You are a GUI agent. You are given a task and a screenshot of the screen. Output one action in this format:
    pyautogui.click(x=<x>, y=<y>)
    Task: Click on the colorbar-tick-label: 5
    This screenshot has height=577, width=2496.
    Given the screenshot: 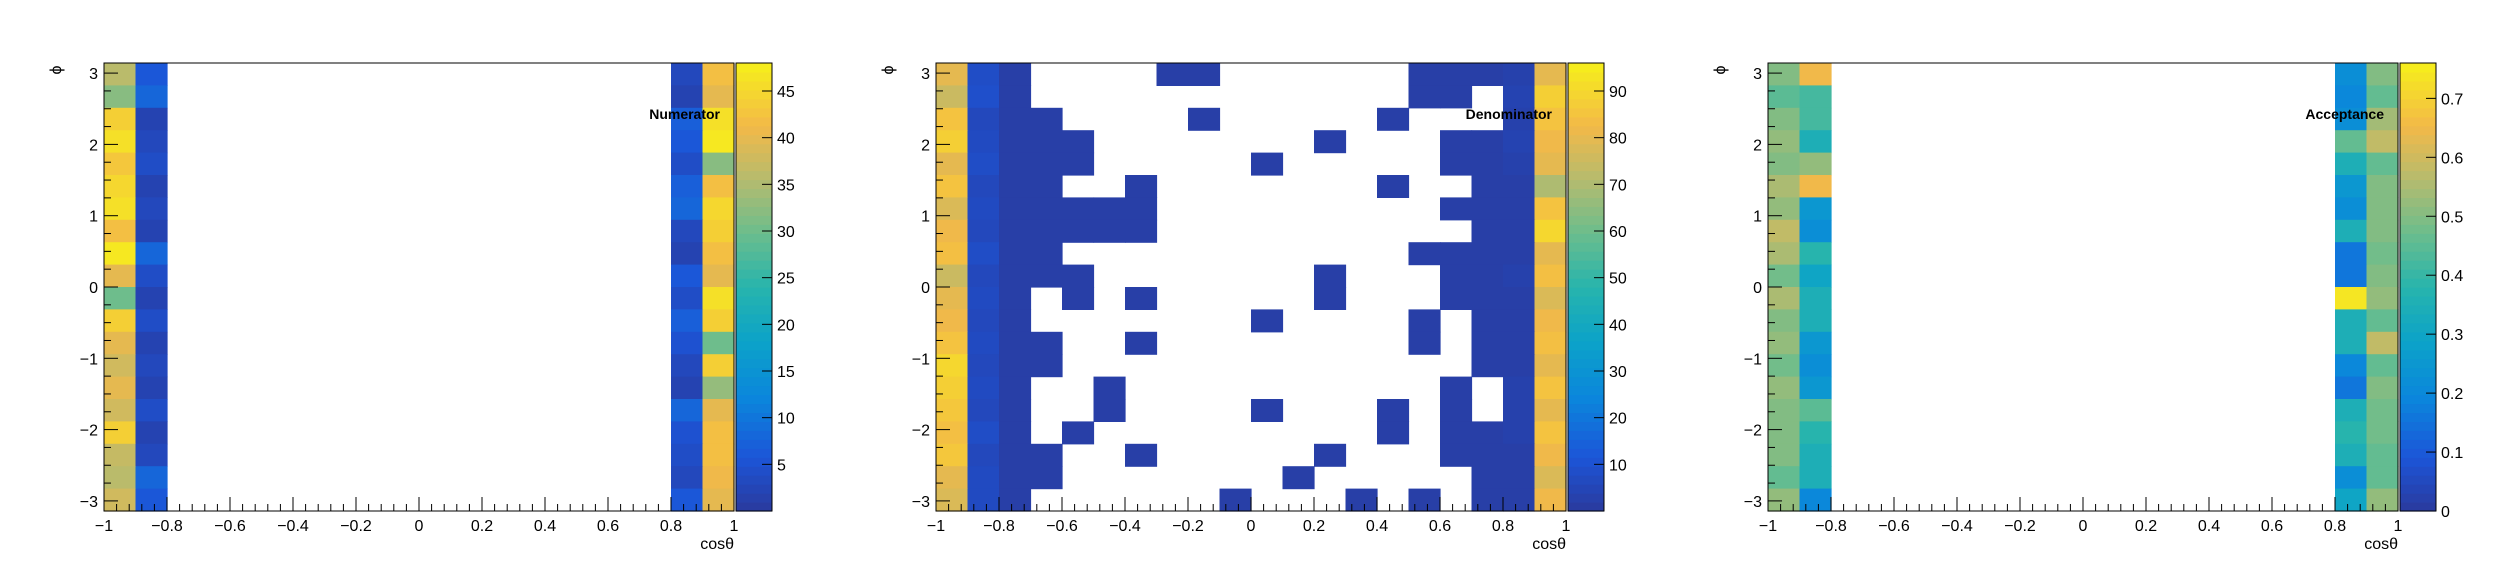 What is the action you would take?
    pyautogui.click(x=781, y=465)
    